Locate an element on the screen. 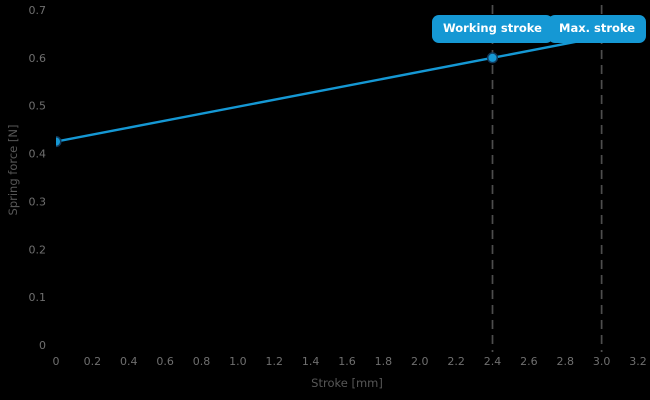 The width and height of the screenshot is (650, 400). x-tick-label: 2.2 is located at coordinates (456, 361).